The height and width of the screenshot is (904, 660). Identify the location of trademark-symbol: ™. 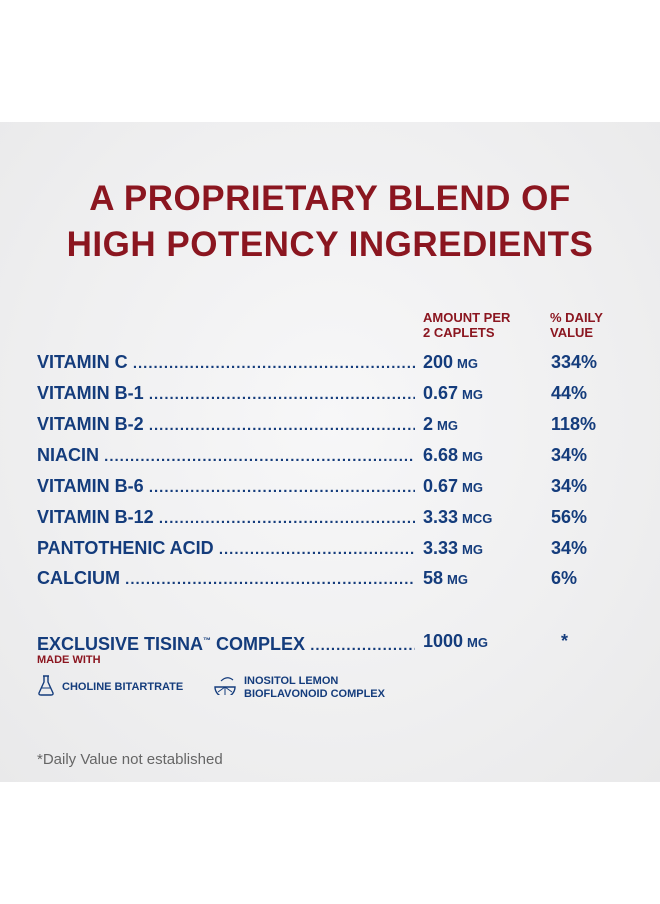
(207, 640).